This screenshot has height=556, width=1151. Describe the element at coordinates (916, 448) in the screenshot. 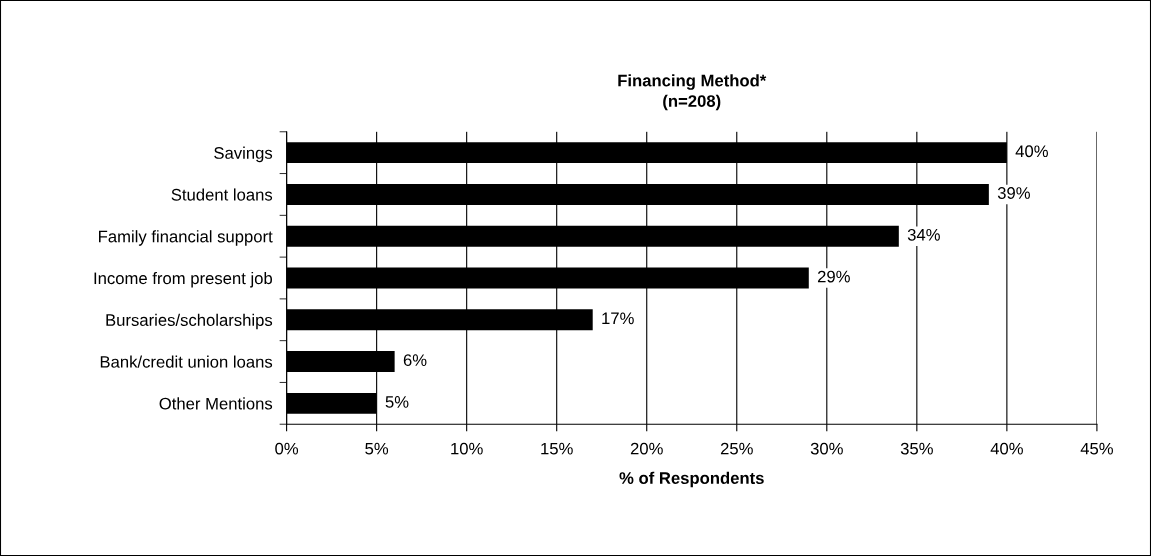

I see `x-tick-label: 35%` at that location.